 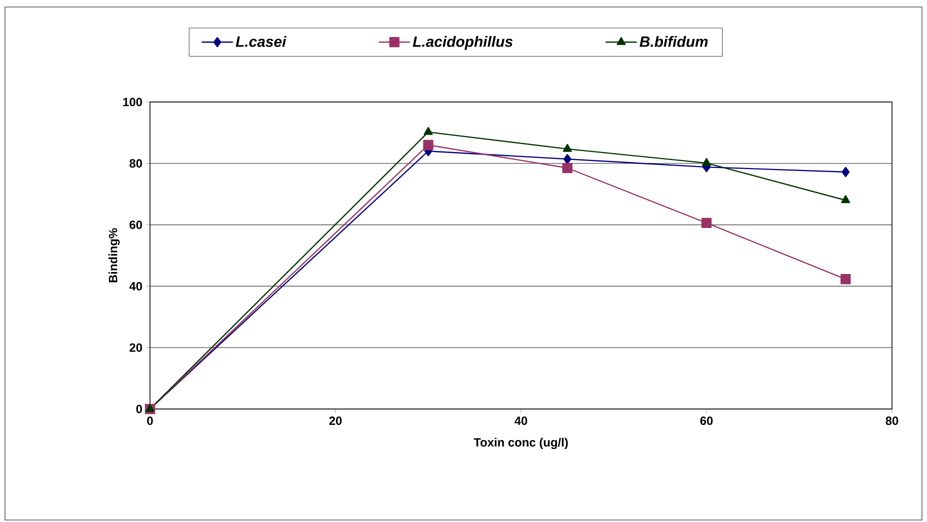 What do you see at coordinates (136, 225) in the screenshot?
I see `y-tick-label: 60` at bounding box center [136, 225].